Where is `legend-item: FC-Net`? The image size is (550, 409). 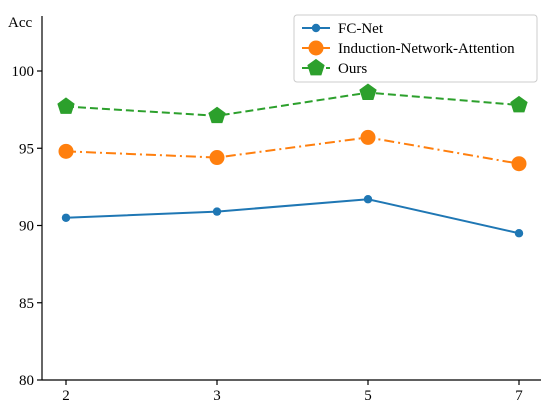
legend-item: FC-Net is located at coordinates (343, 29).